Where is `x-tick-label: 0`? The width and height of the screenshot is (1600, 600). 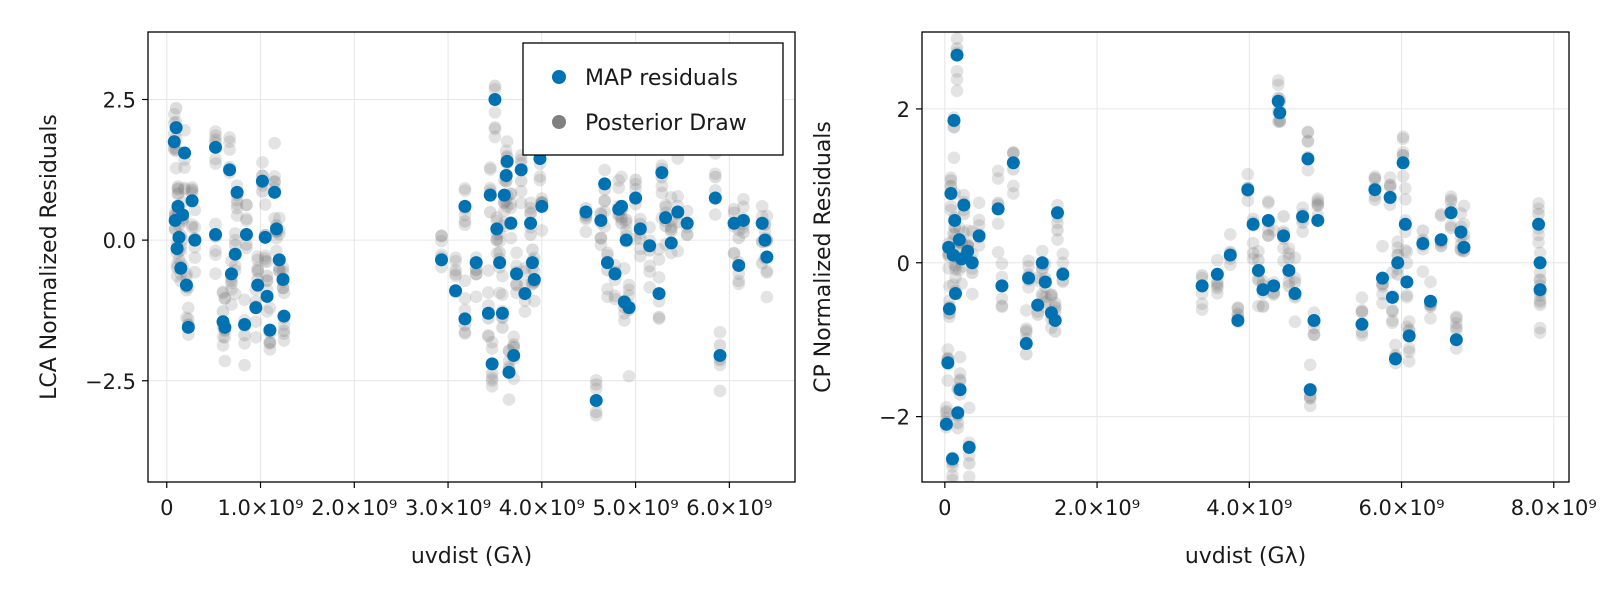
x-tick-label: 0 is located at coordinates (166, 508).